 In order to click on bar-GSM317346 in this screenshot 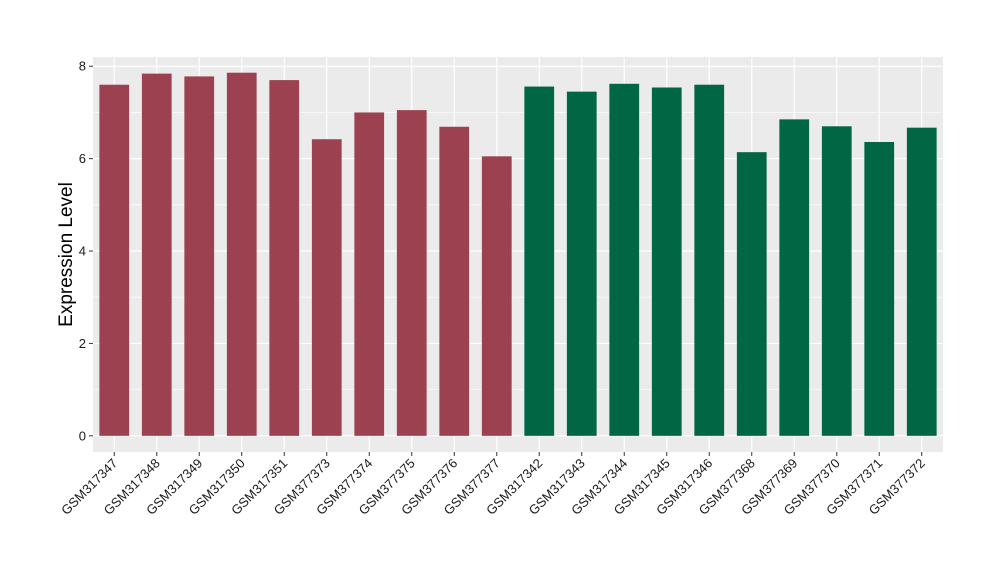, I will do `click(709, 260)`.